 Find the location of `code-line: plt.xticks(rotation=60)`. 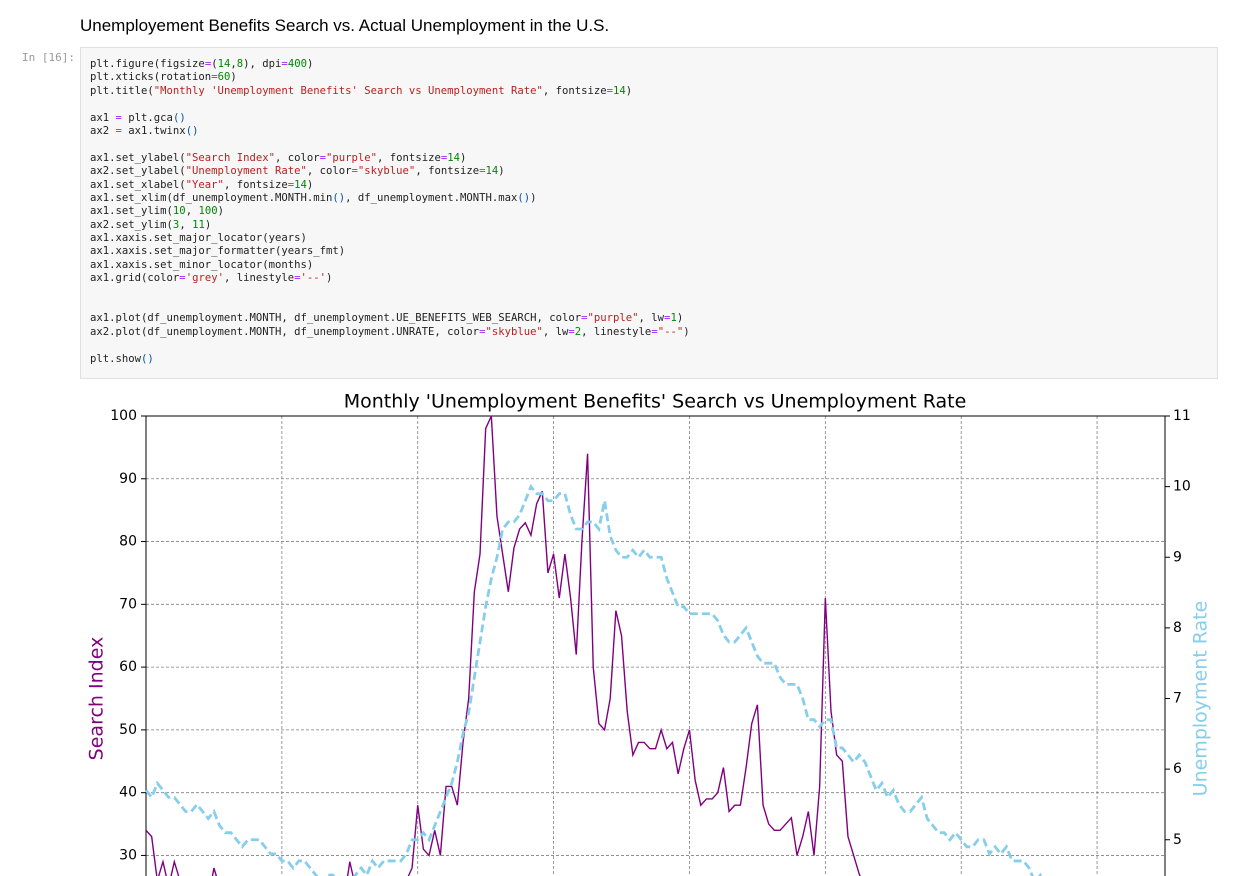

code-line: plt.xticks(rotation=60) is located at coordinates (163, 77).